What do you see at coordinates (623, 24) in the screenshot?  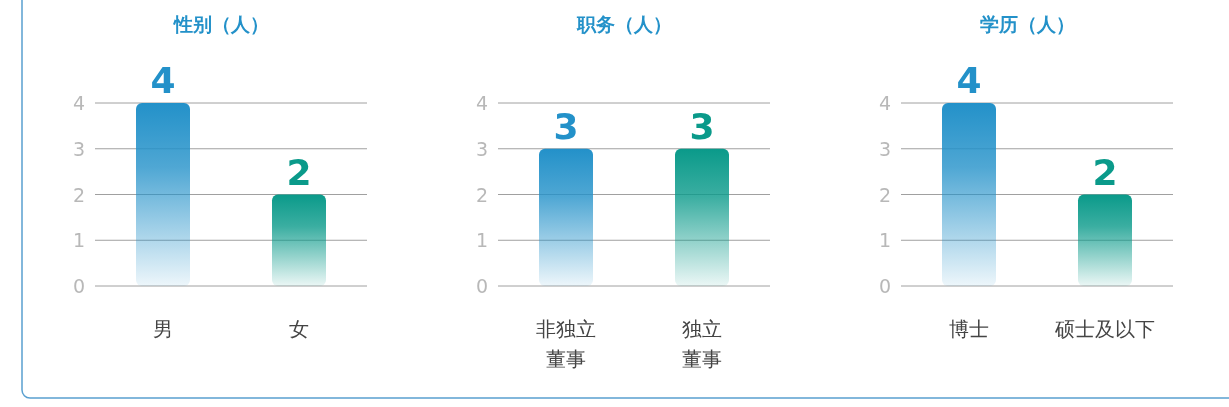 I see `chart-title: 职务（人）` at bounding box center [623, 24].